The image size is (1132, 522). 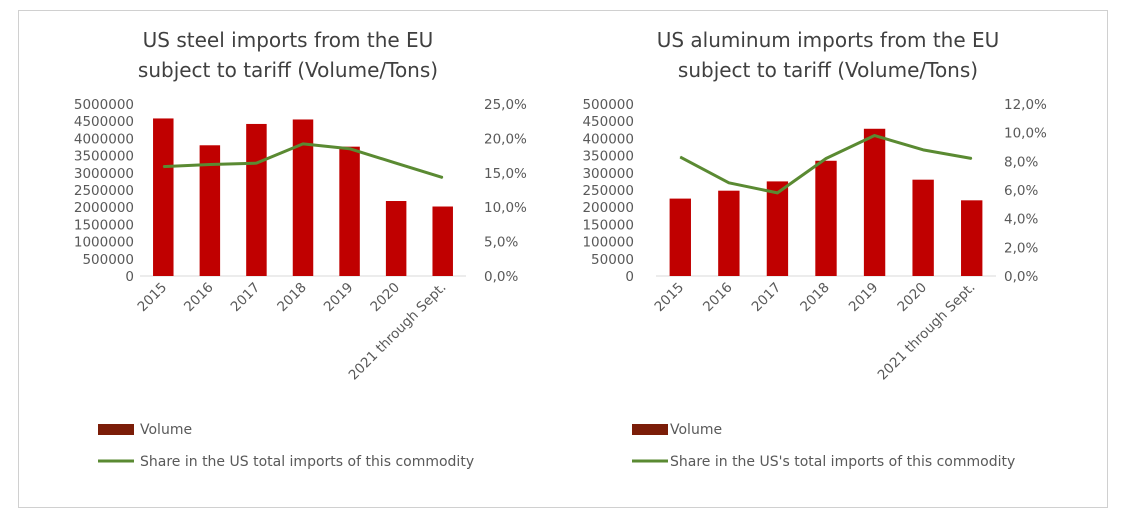 What do you see at coordinates (104, 105) in the screenshot?
I see `y-left-tick-label: 5000000` at bounding box center [104, 105].